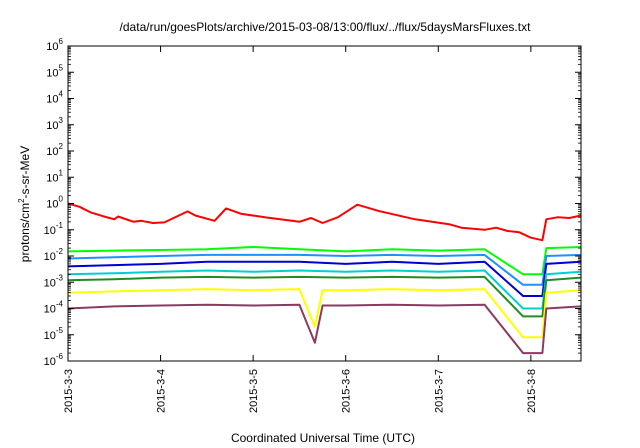  What do you see at coordinates (254, 391) in the screenshot?
I see `x-tick-label: 2015-3-5` at bounding box center [254, 391].